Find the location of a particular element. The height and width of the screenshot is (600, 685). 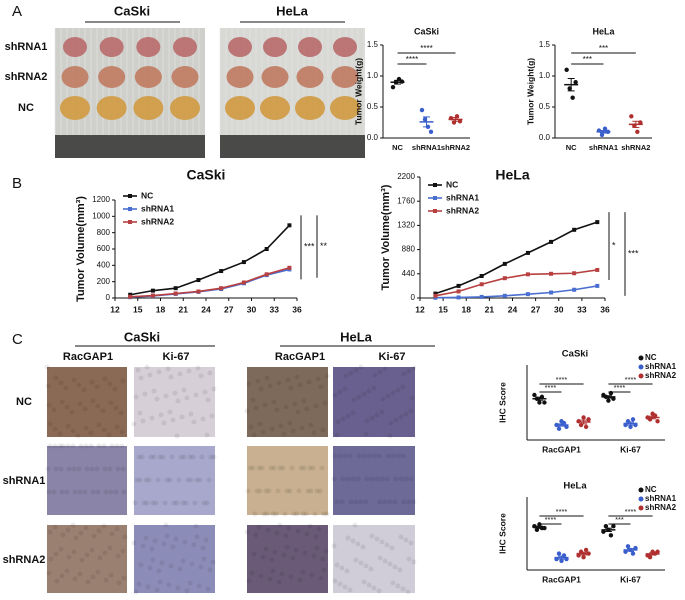

chart-title: CaSki is located at coordinates (206, 175).